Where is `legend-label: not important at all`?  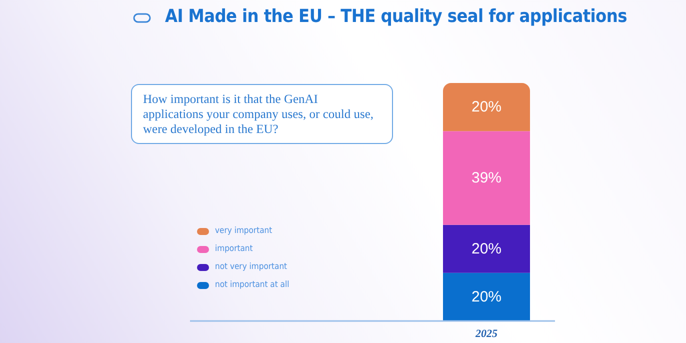 legend-label: not important at all is located at coordinates (252, 285).